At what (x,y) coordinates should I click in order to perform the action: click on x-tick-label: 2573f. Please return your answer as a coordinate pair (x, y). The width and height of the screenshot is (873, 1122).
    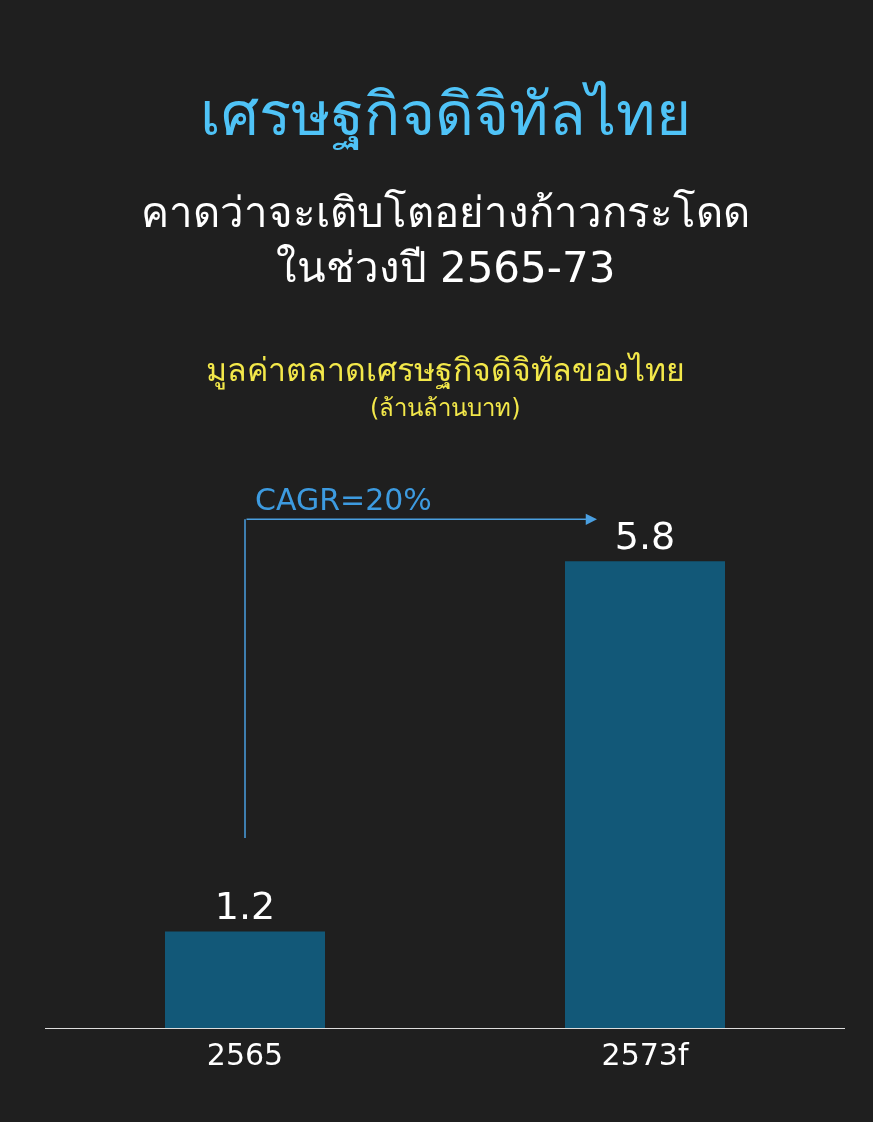
    Looking at the image, I should click on (645, 1054).